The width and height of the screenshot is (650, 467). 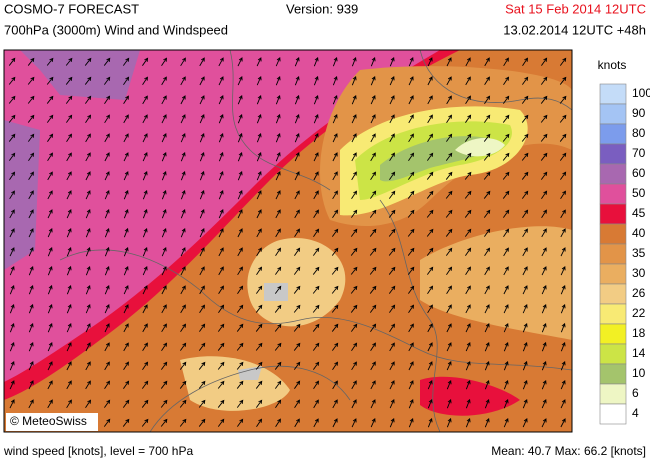 What do you see at coordinates (639, 293) in the screenshot?
I see `legend-label: 26` at bounding box center [639, 293].